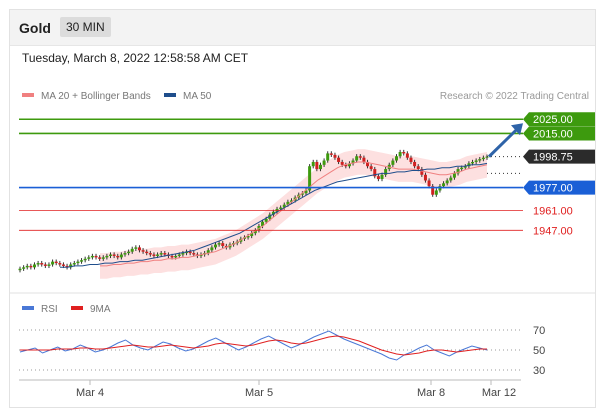 The image size is (603, 416). I want to click on resistance-label: 2015.00, so click(553, 134).